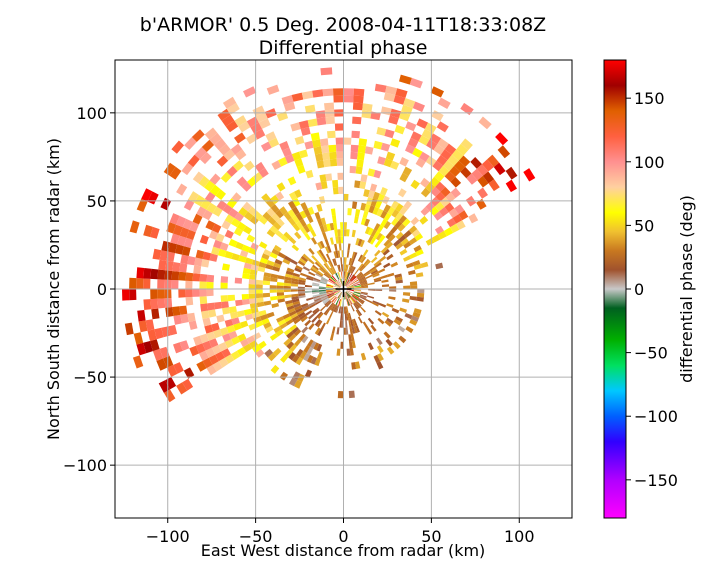  Describe the element at coordinates (102, 289) in the screenshot. I see `y-tick-label: 0` at that location.